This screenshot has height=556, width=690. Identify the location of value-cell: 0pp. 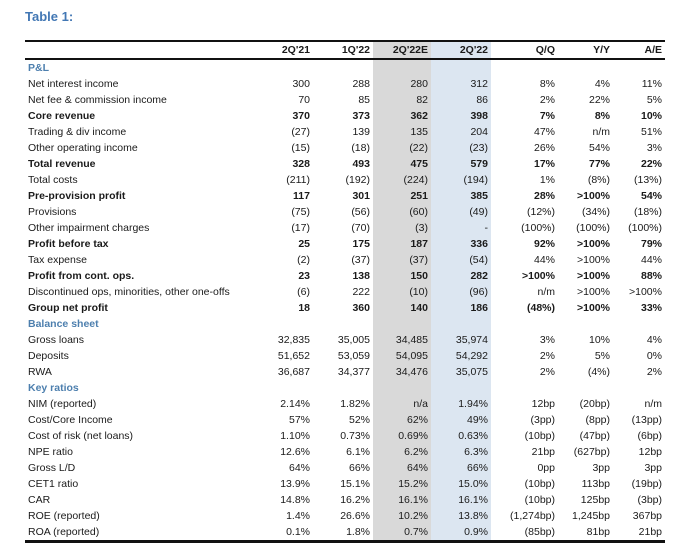
(546, 468).